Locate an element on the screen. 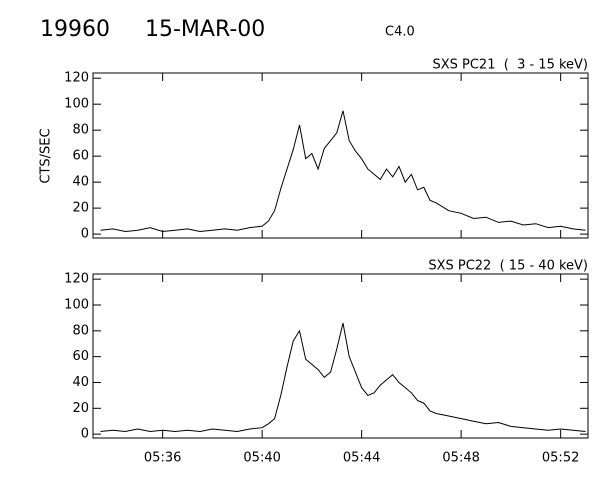  x-tick-label: 05:52 is located at coordinates (560, 458).